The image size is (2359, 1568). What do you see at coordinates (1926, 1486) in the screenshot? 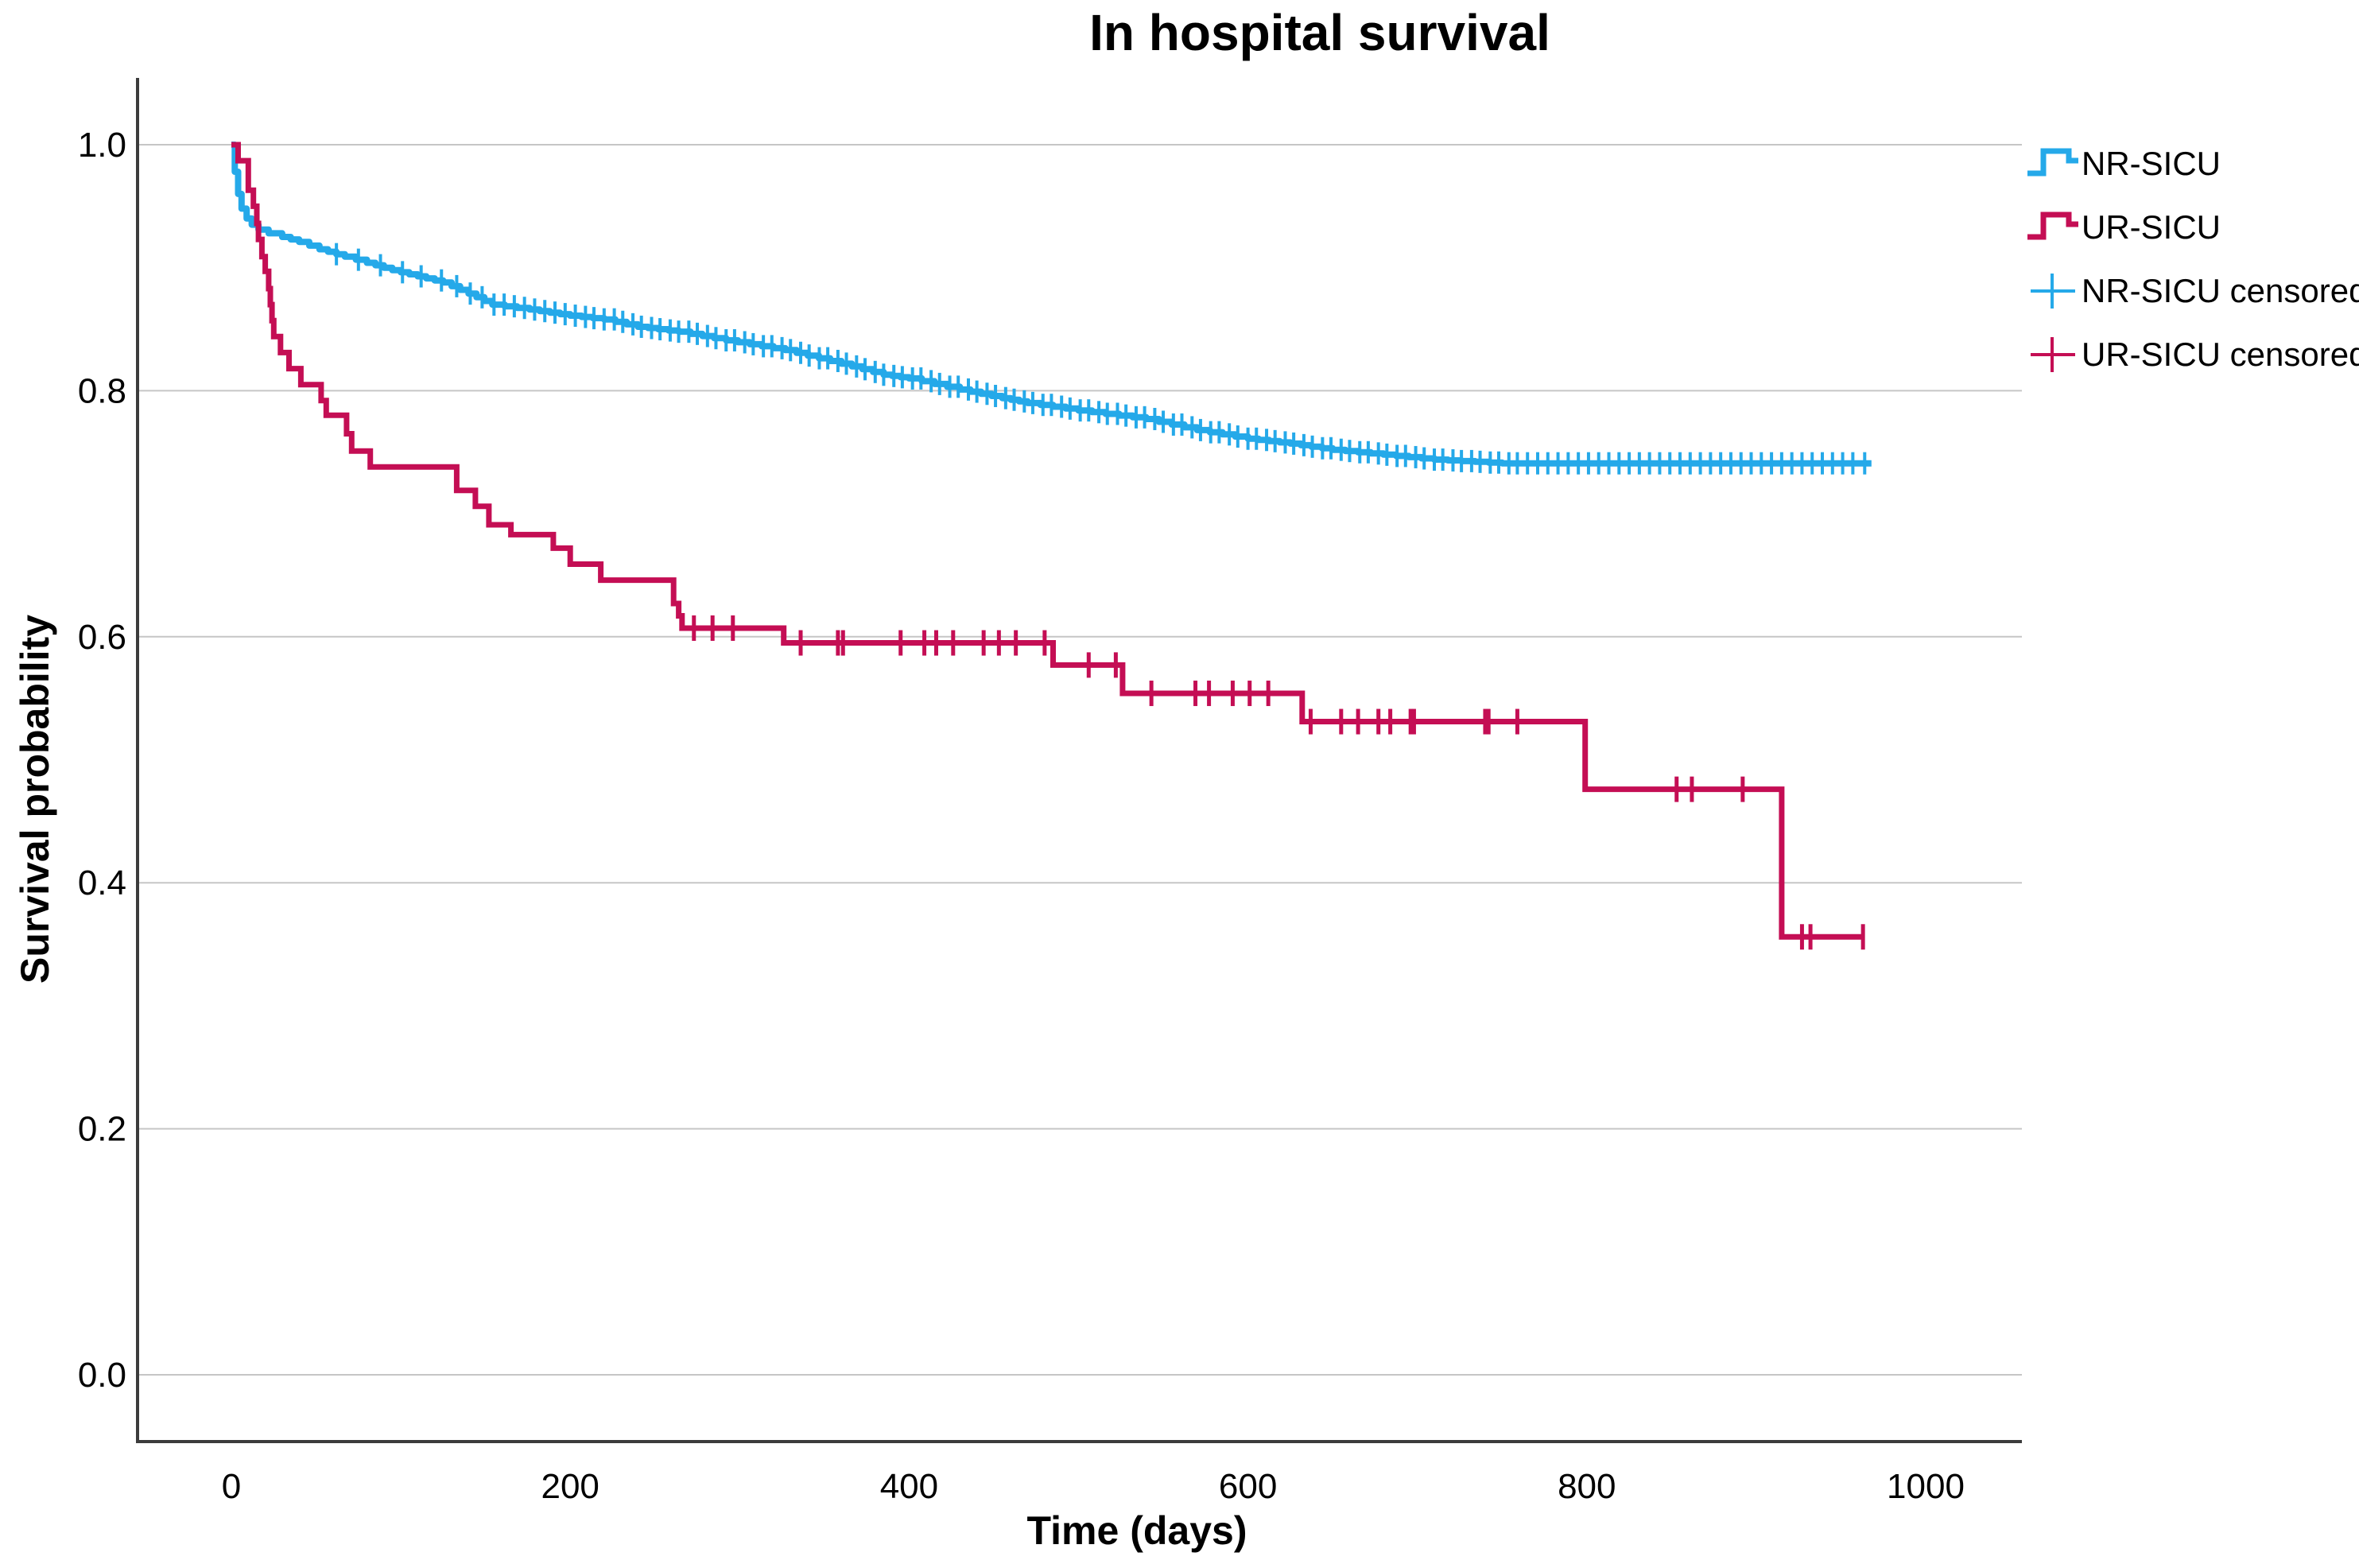
I see `x-tick-label: 1000` at bounding box center [1926, 1486].